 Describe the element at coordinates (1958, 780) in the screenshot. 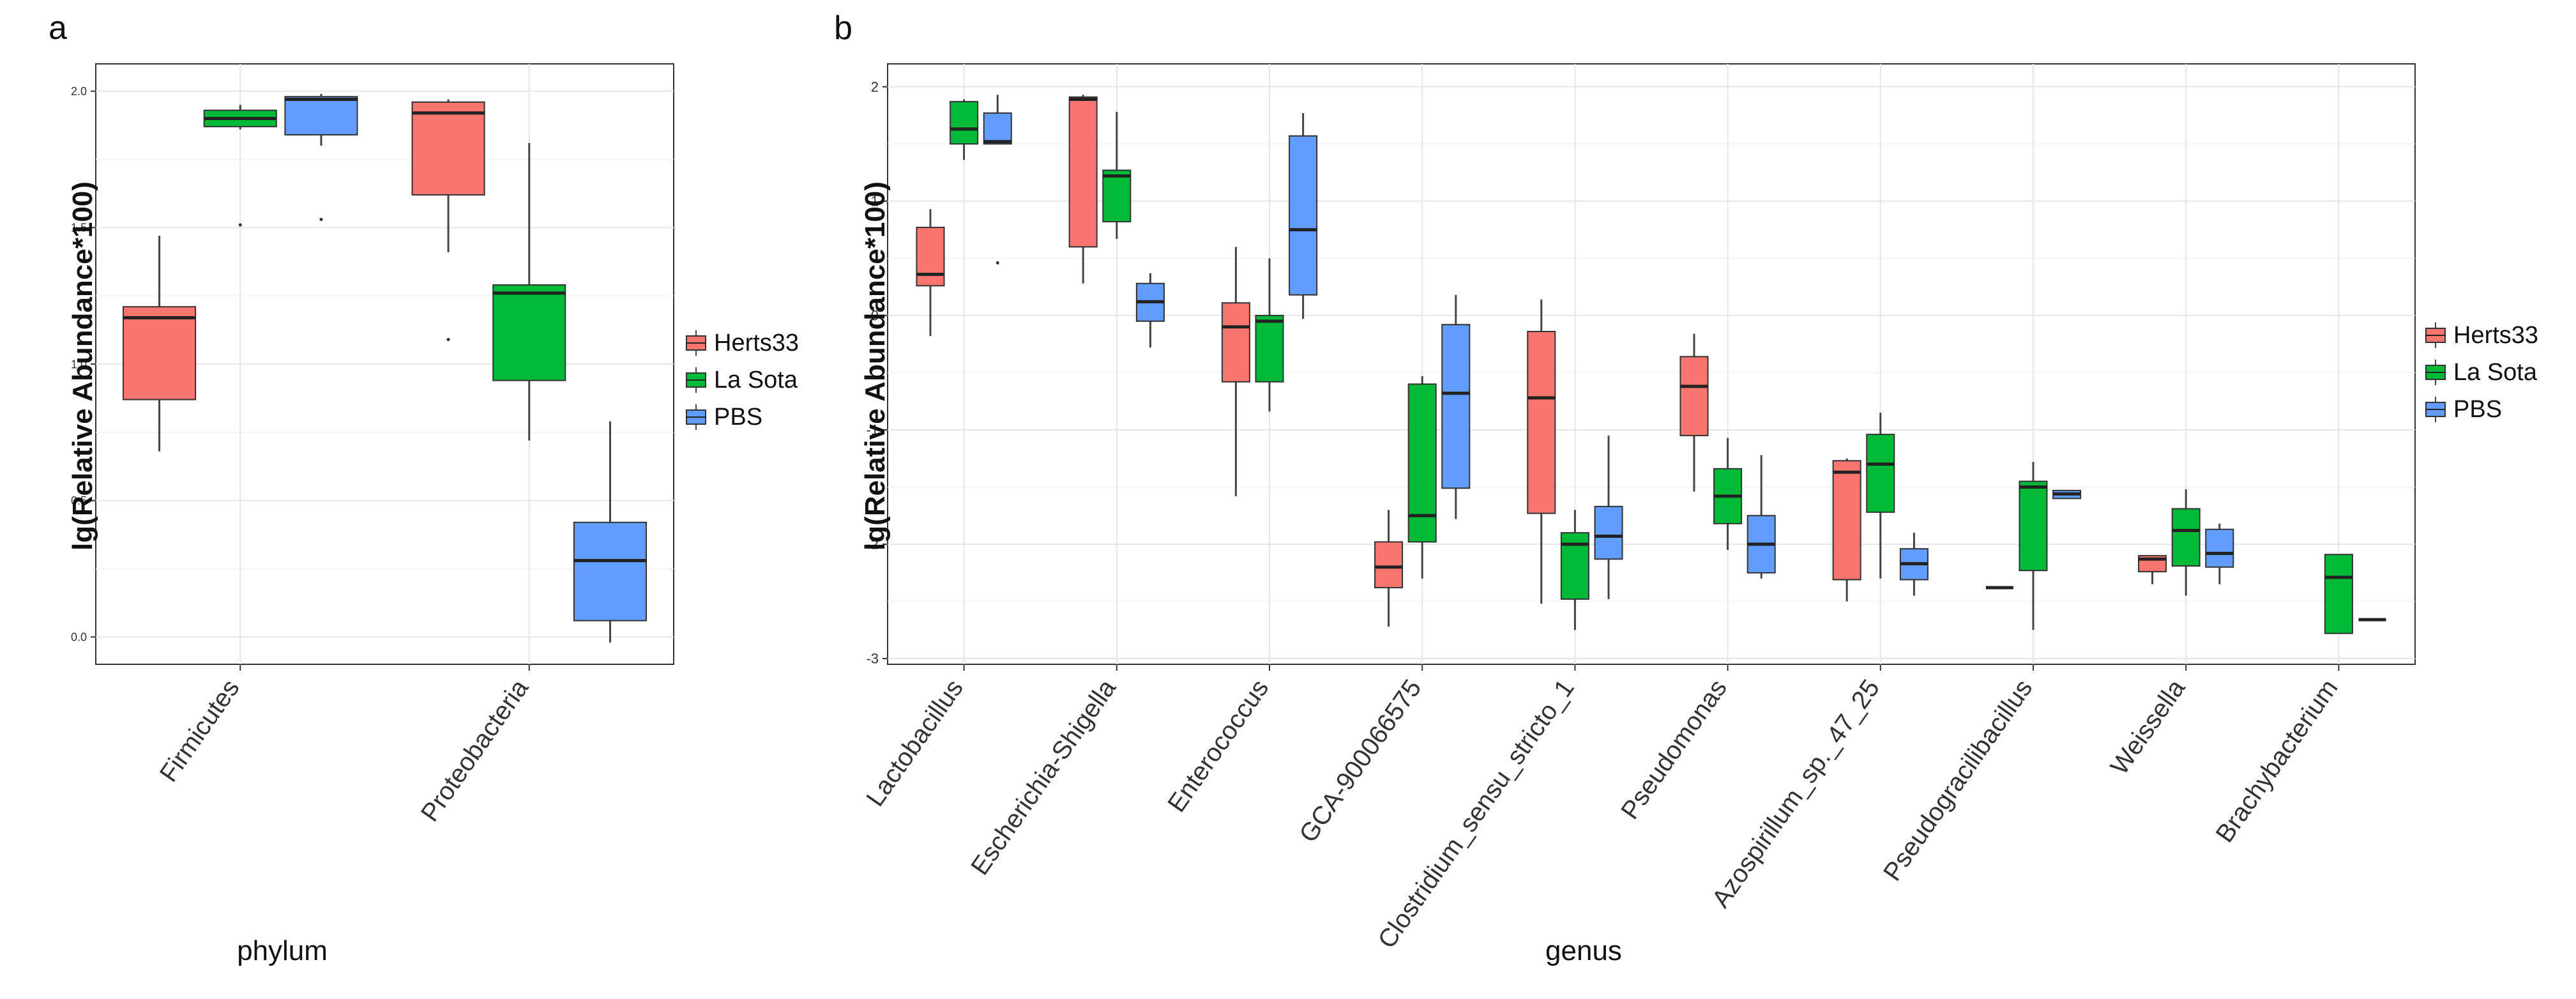

I see `panel-b-category-label: Pseudogracilibacillus` at that location.